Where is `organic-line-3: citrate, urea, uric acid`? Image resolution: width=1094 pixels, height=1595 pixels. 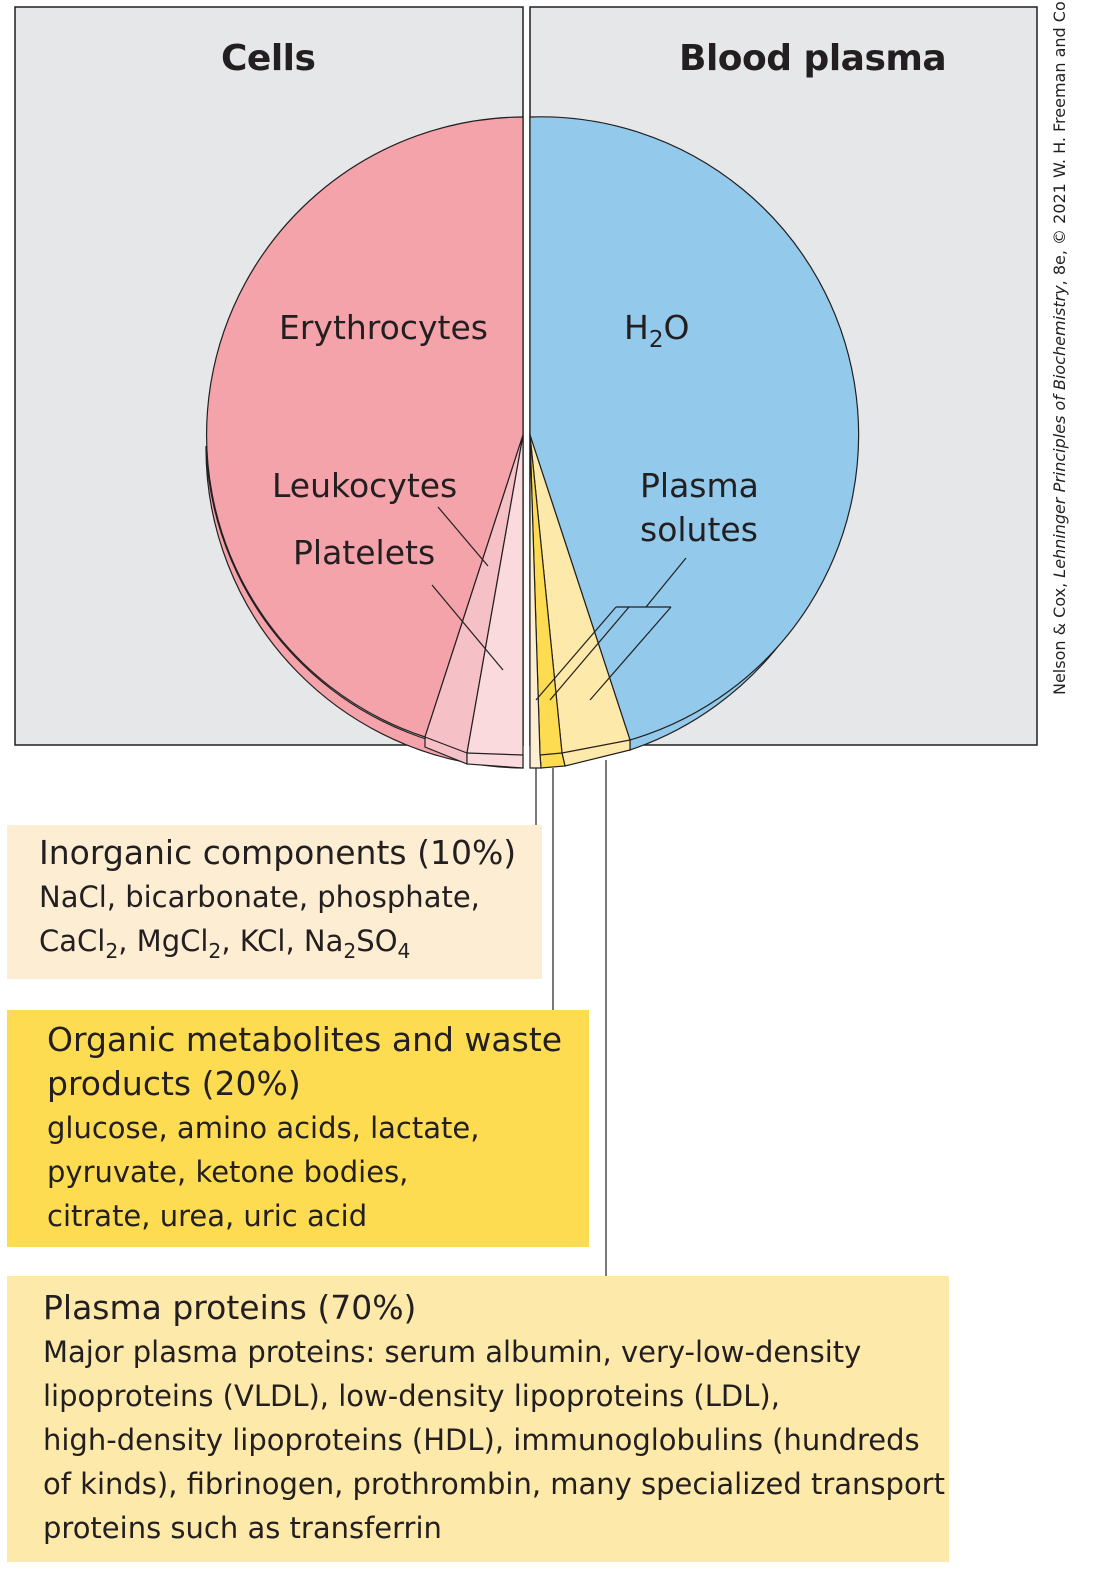 organic-line-3: citrate, urea, uric acid is located at coordinates (207, 1216).